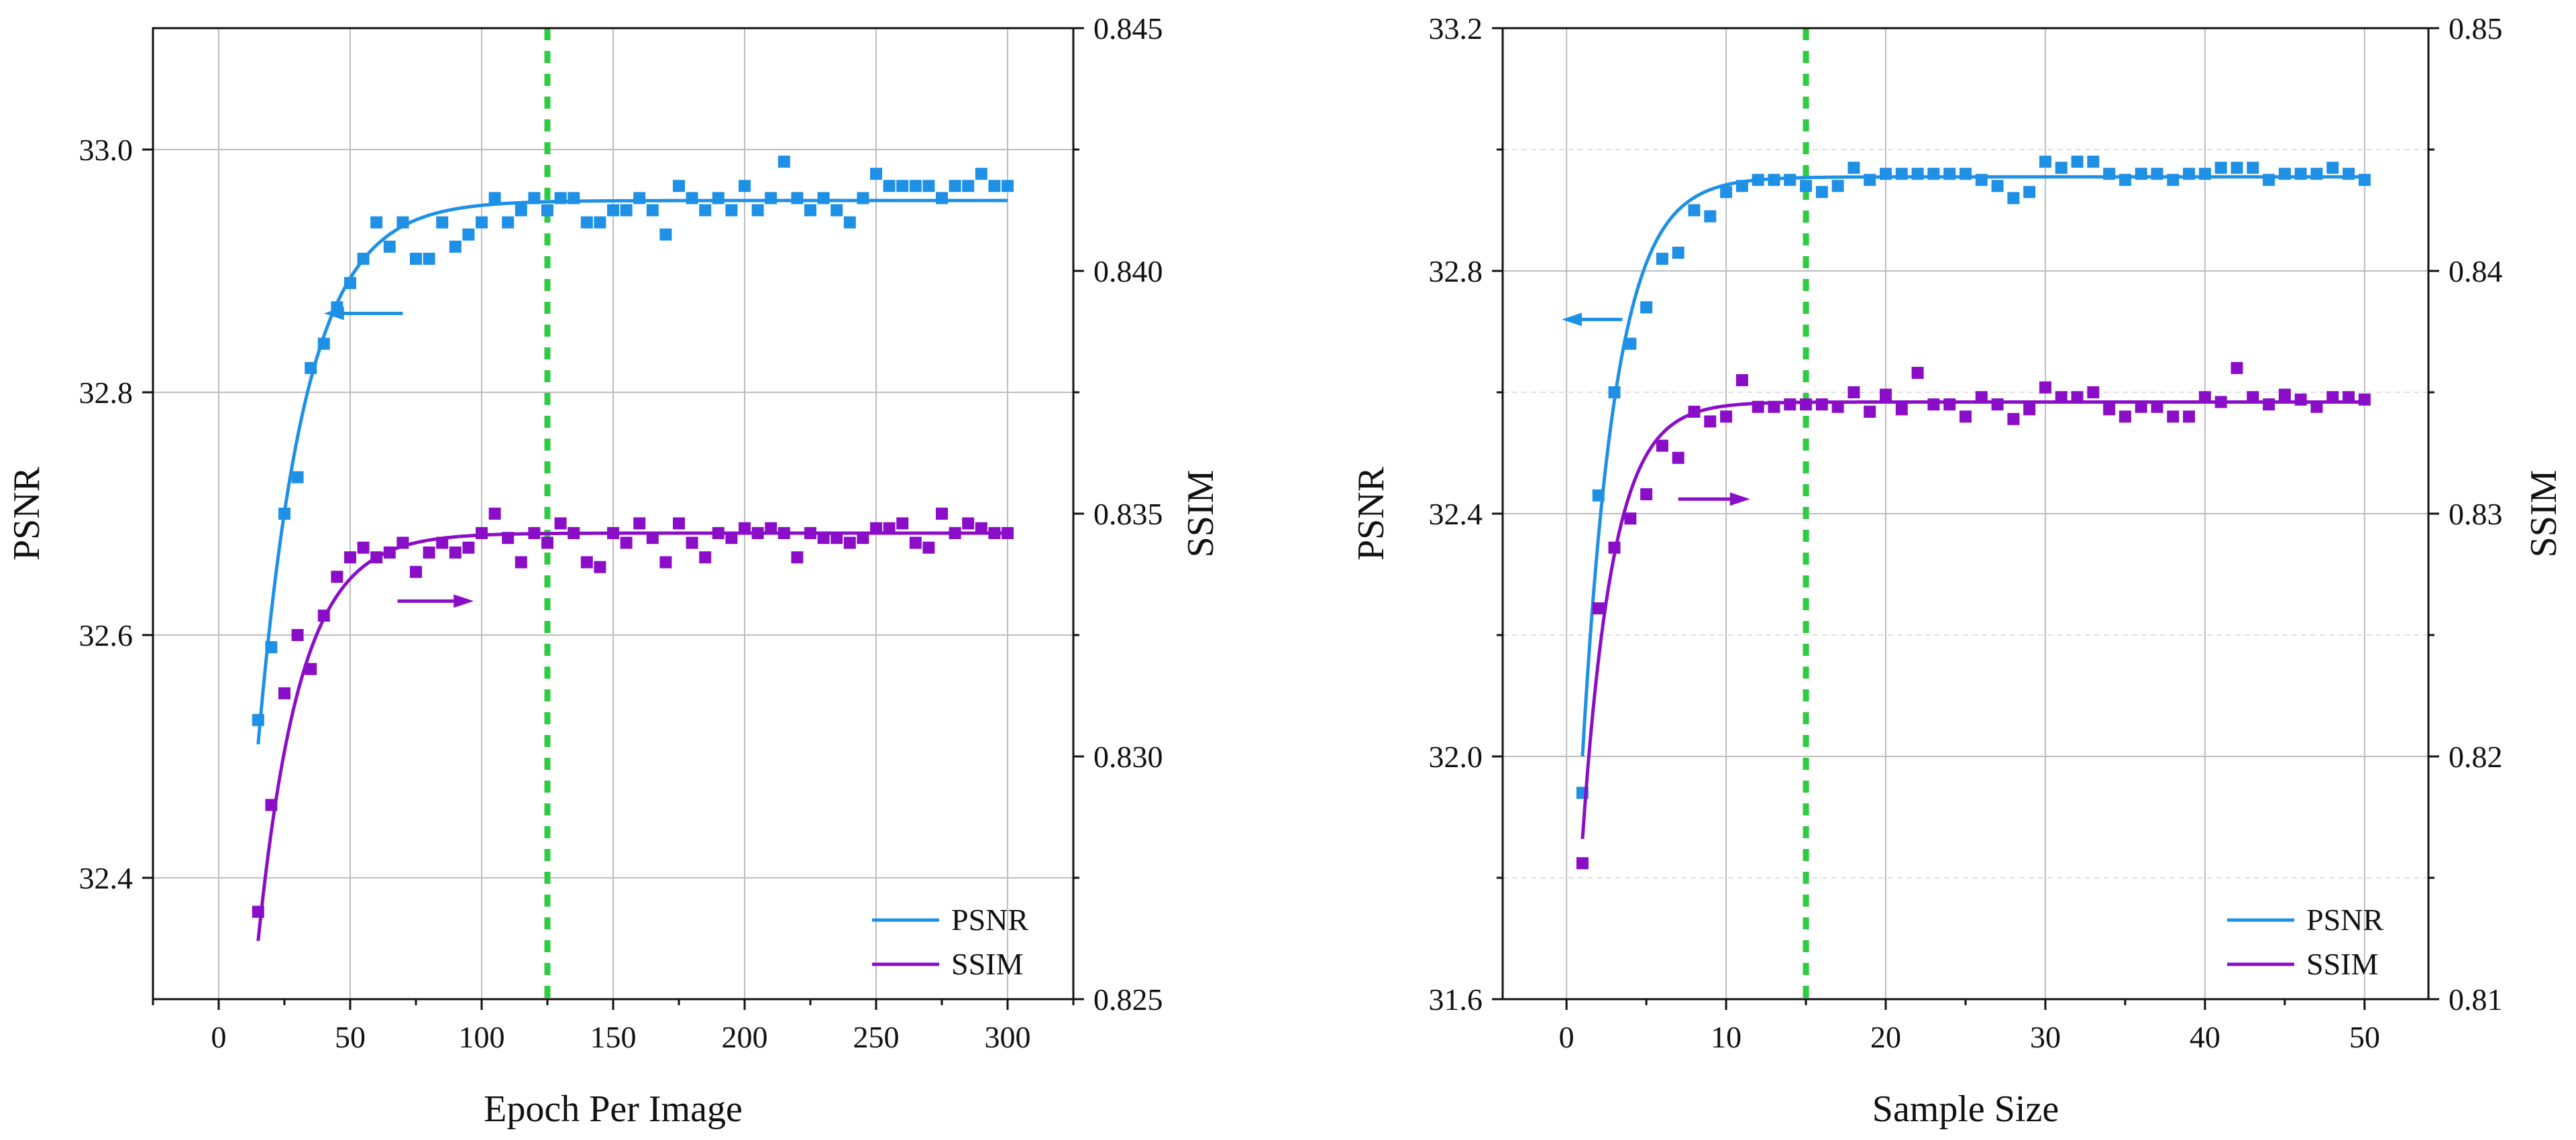  I want to click on legend-label-psnr: PSNR, so click(989, 920).